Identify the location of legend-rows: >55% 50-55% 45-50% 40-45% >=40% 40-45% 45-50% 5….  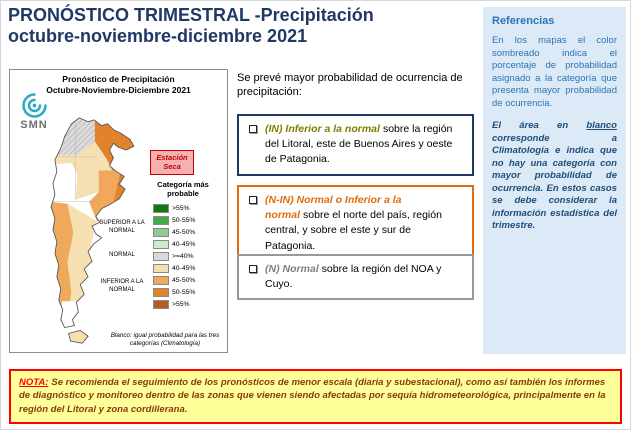
(189, 256).